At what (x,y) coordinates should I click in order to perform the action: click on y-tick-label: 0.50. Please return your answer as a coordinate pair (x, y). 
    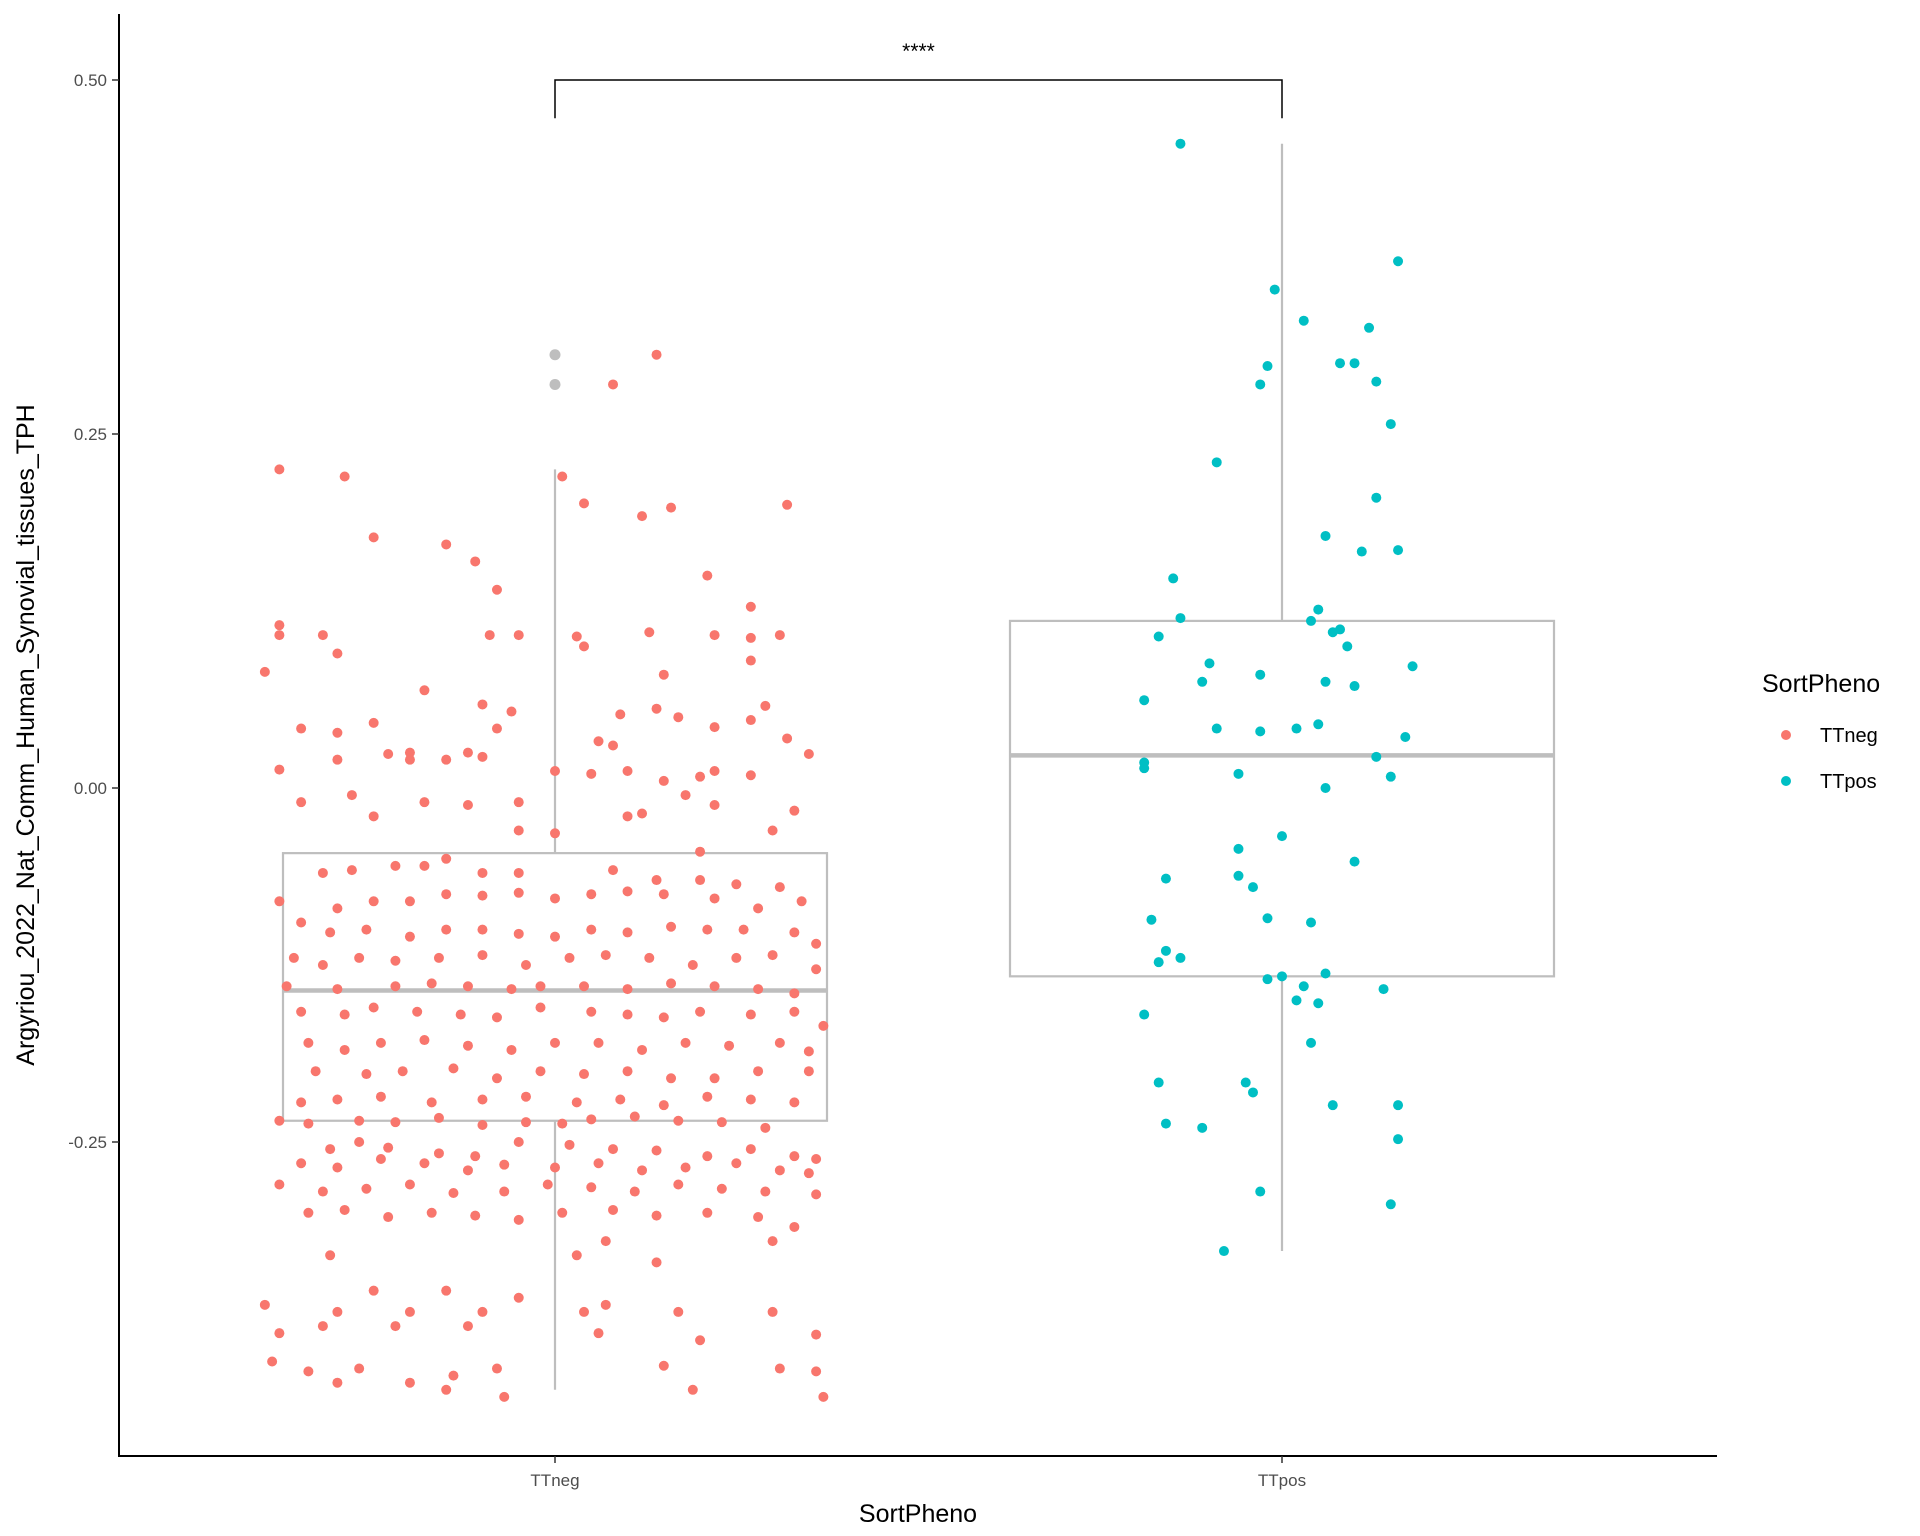
    Looking at the image, I should click on (90, 80).